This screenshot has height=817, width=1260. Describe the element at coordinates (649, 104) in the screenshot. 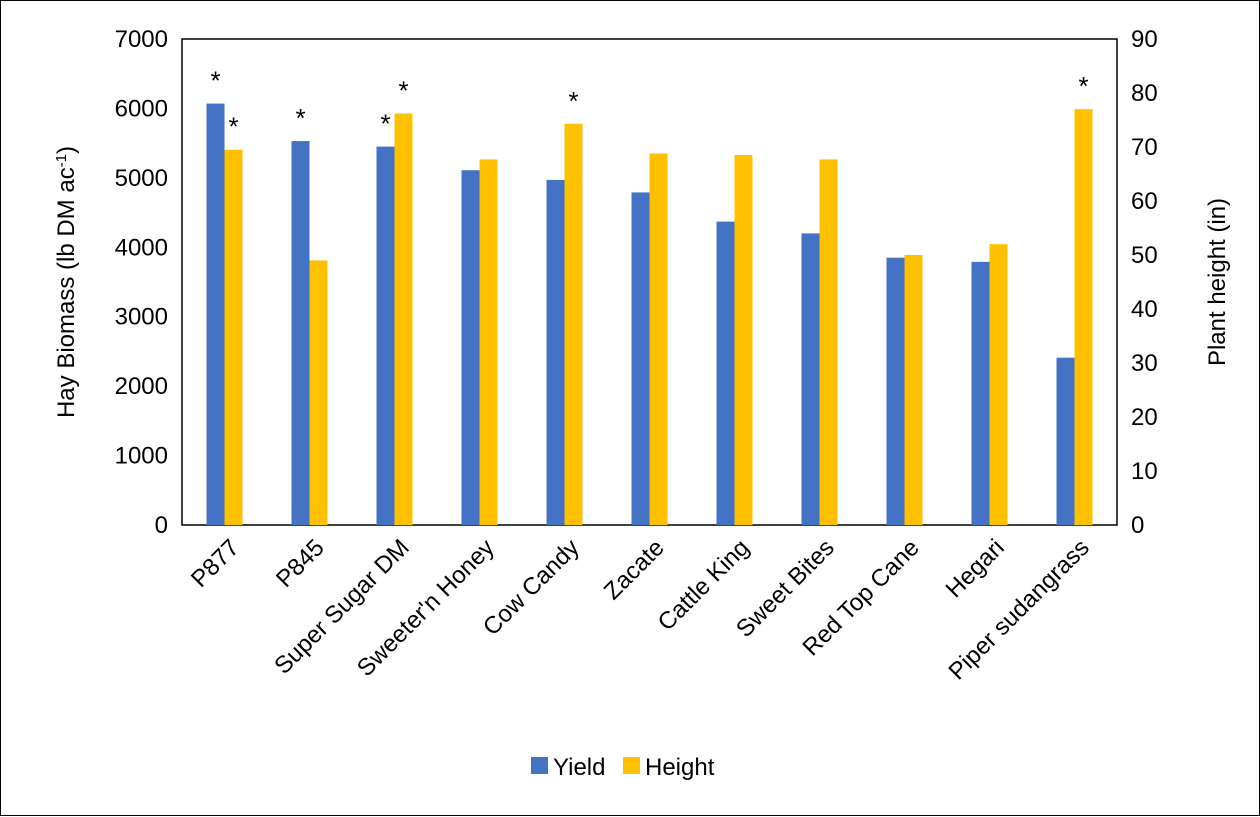

I see `significance-markers: * * * * * * *` at that location.